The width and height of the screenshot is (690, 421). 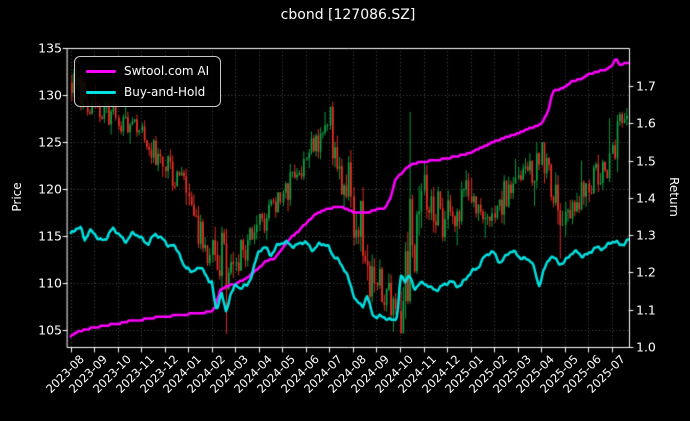 What do you see at coordinates (50, 95) in the screenshot?
I see `price-tick-label: 130` at bounding box center [50, 95].